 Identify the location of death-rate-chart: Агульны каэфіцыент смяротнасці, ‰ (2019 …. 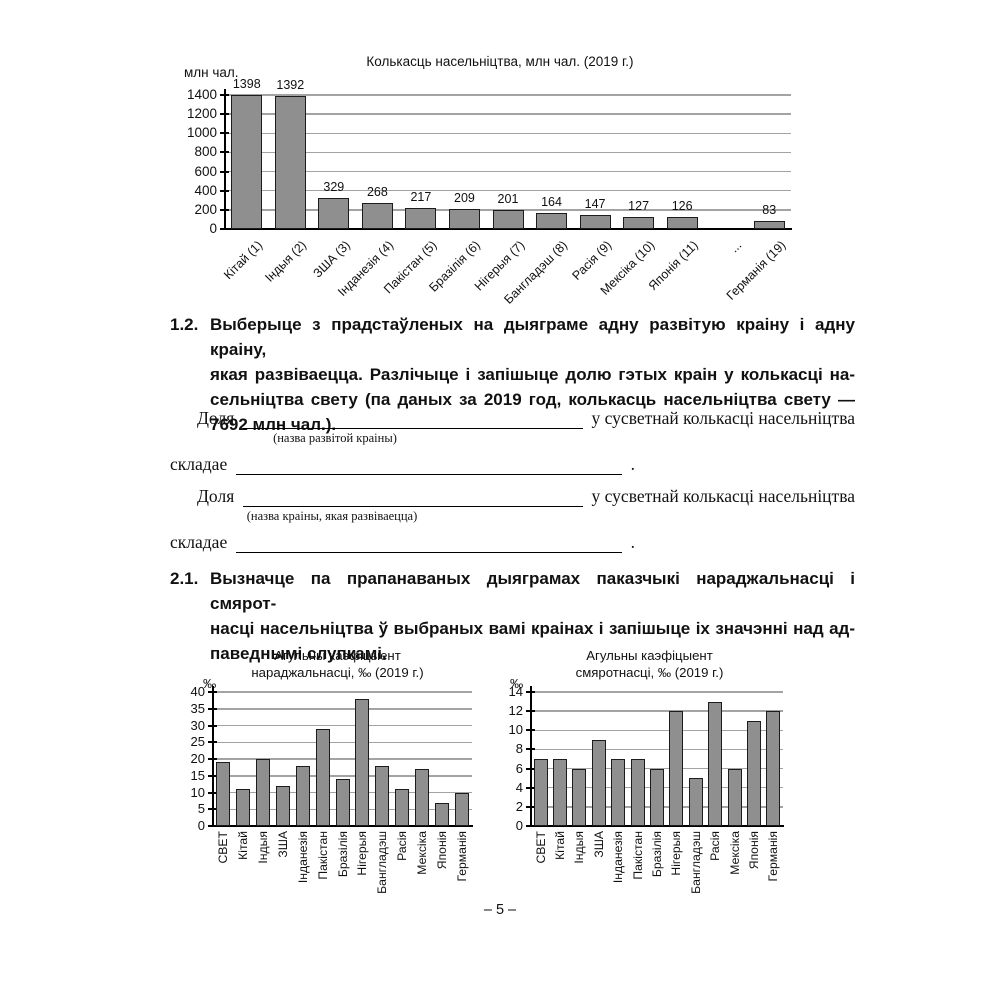
(645, 779).